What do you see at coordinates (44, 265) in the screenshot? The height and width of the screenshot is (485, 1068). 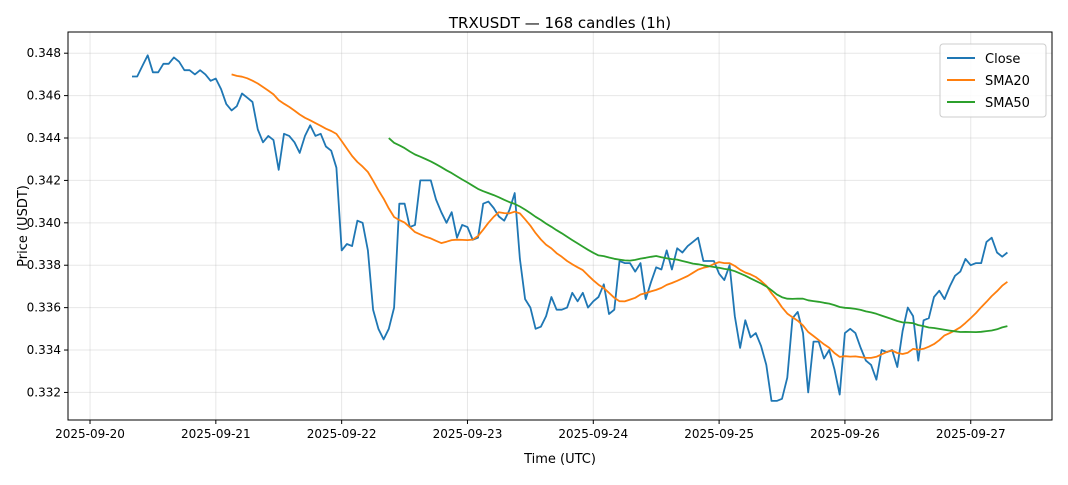 I see `y-tick-label: 0.338` at bounding box center [44, 265].